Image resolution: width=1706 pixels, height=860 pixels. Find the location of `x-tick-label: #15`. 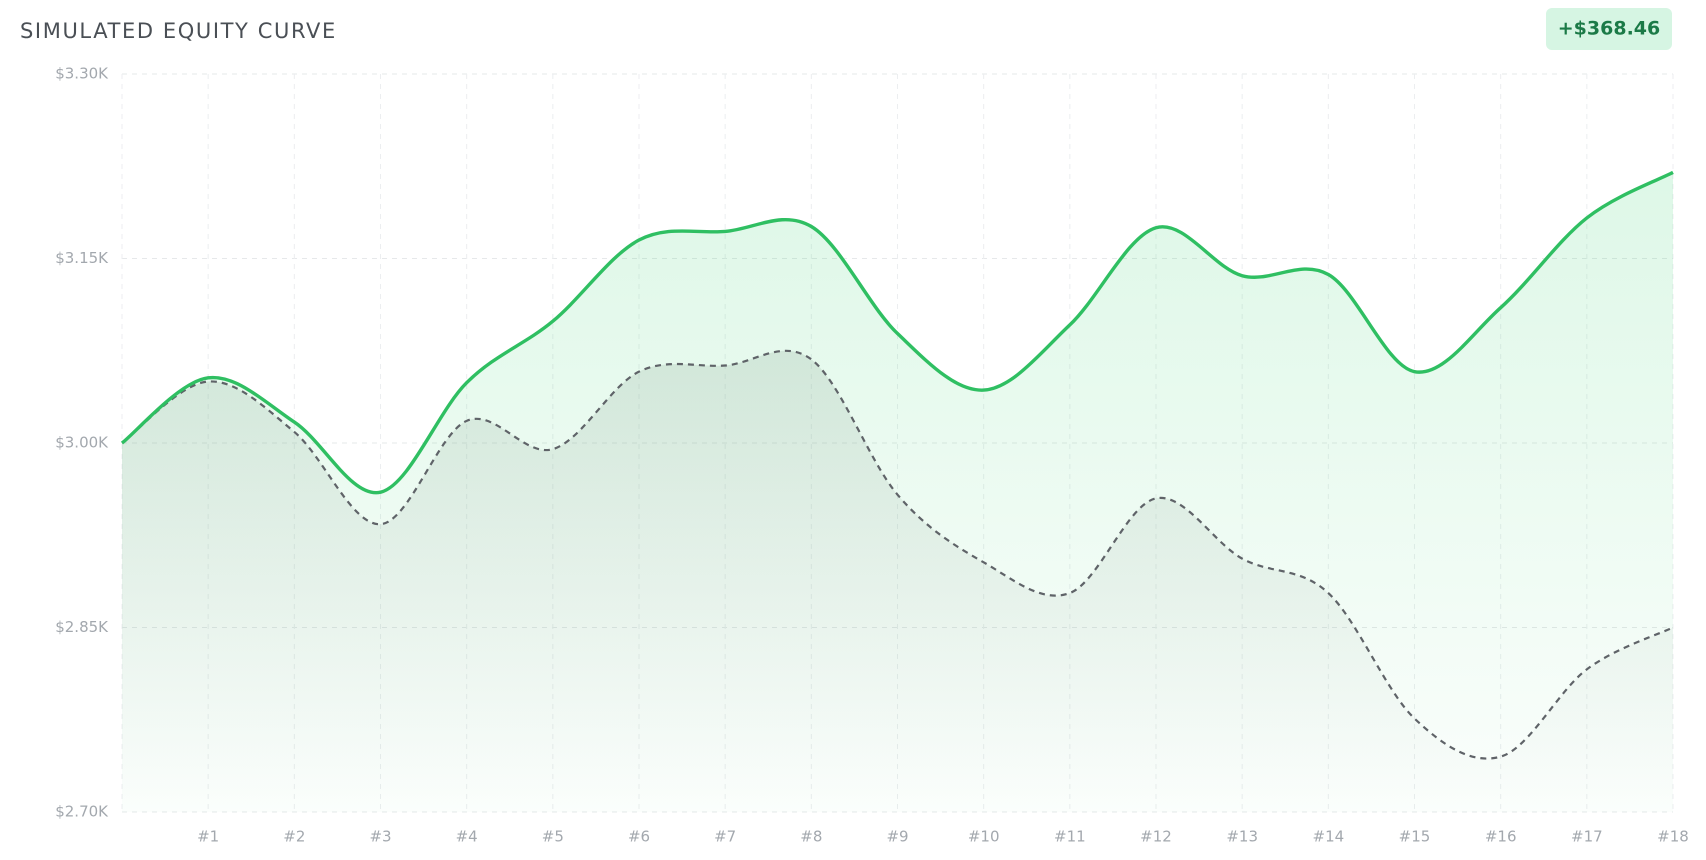

x-tick-label: #15 is located at coordinates (1415, 837).